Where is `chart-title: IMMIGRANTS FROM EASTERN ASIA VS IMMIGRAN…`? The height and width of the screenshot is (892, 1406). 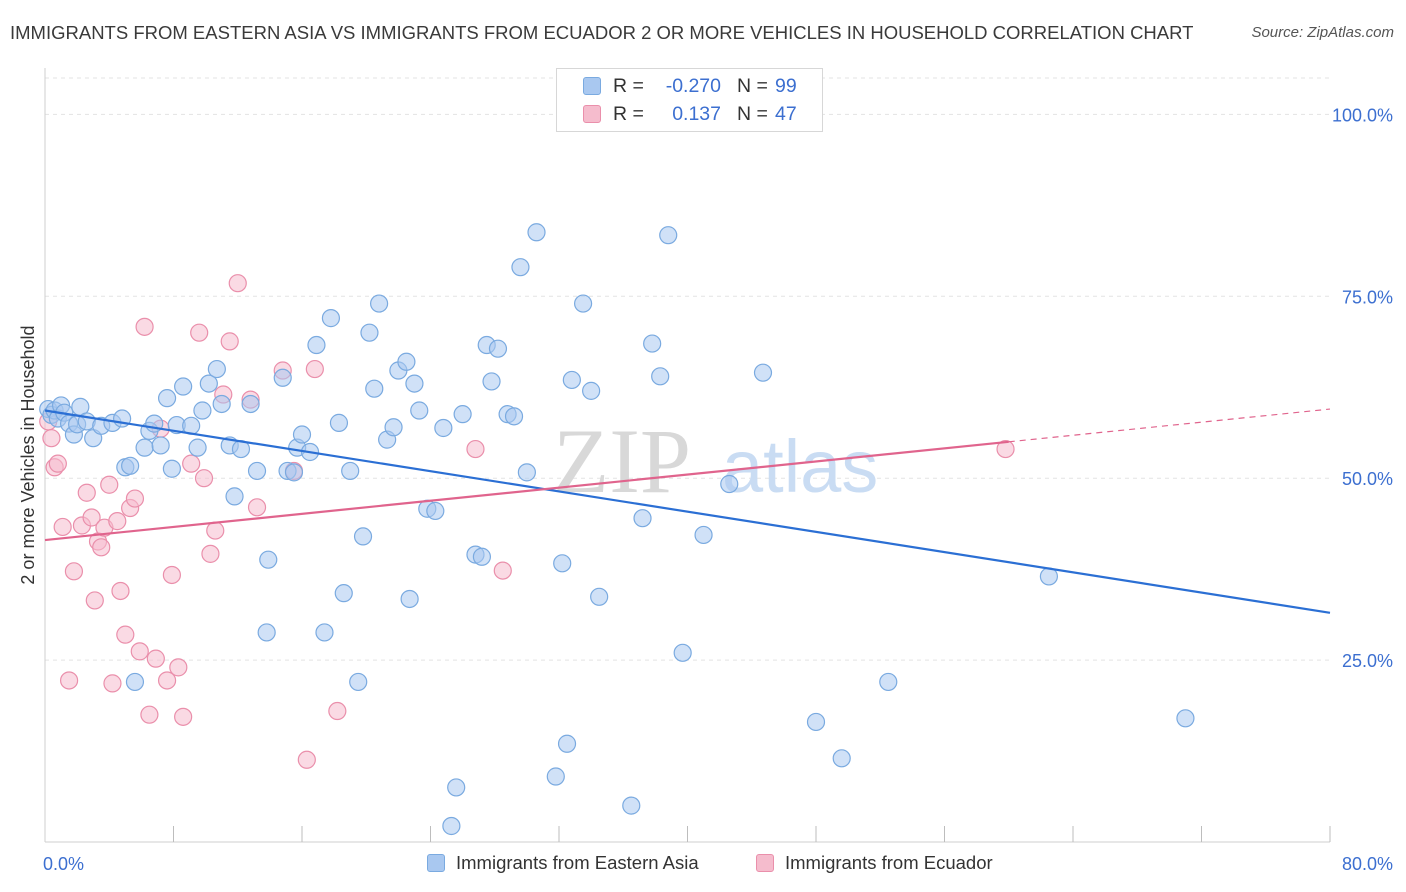
chart-title: IMMIGRANTS FROM EASTERN ASIA VS IMMIGRAN… is located at coordinates (602, 32).